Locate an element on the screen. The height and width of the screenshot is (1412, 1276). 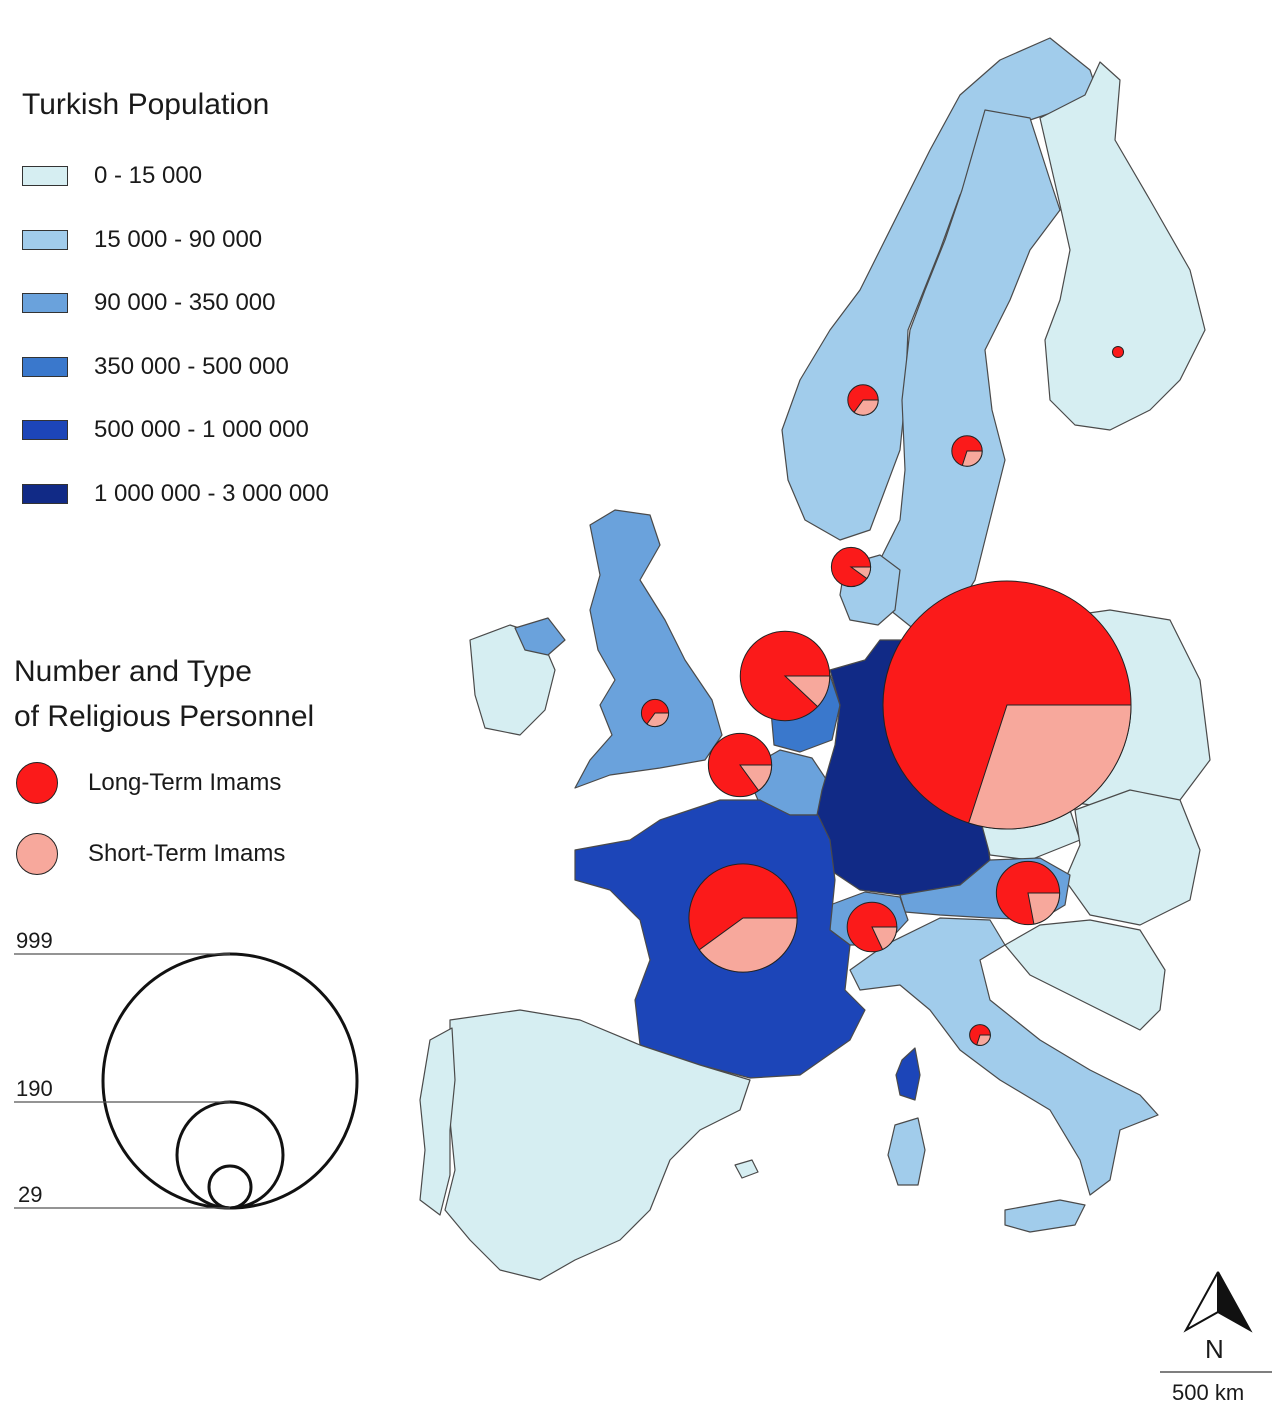
island-sicily is located at coordinates (1045, 1216).